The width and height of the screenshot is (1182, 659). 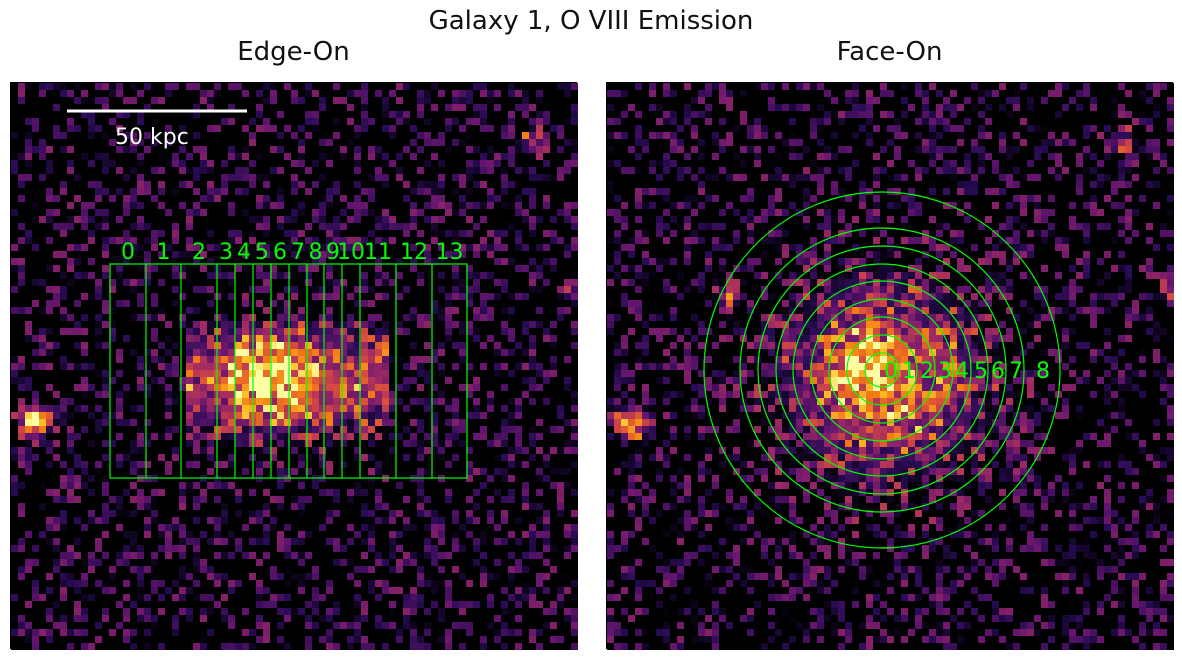 What do you see at coordinates (962, 371) in the screenshot?
I see `ring-label-4: 4` at bounding box center [962, 371].